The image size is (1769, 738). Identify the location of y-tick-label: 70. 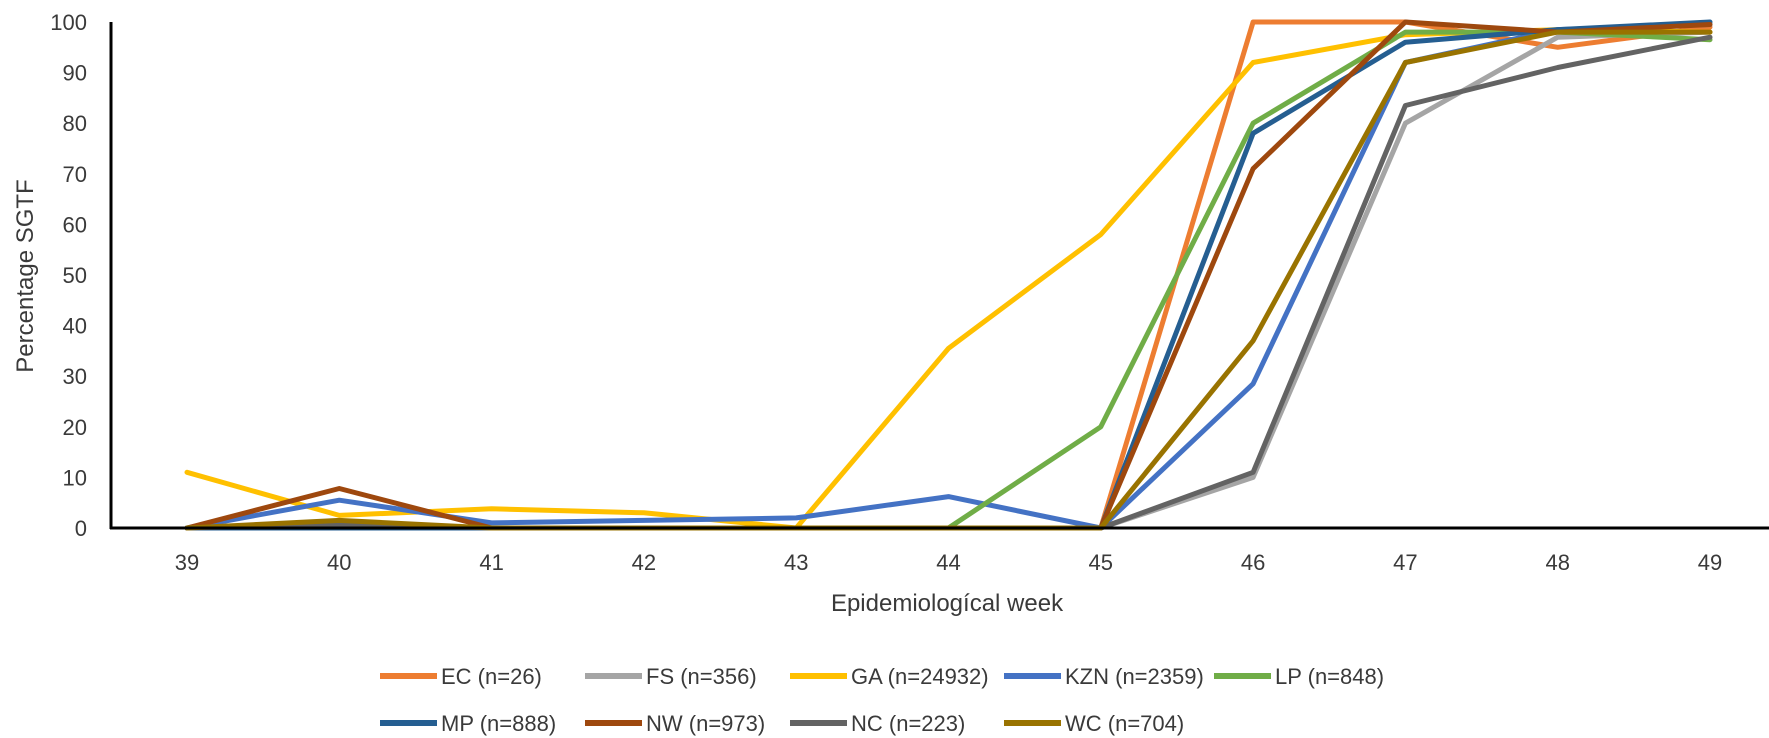
(75, 174).